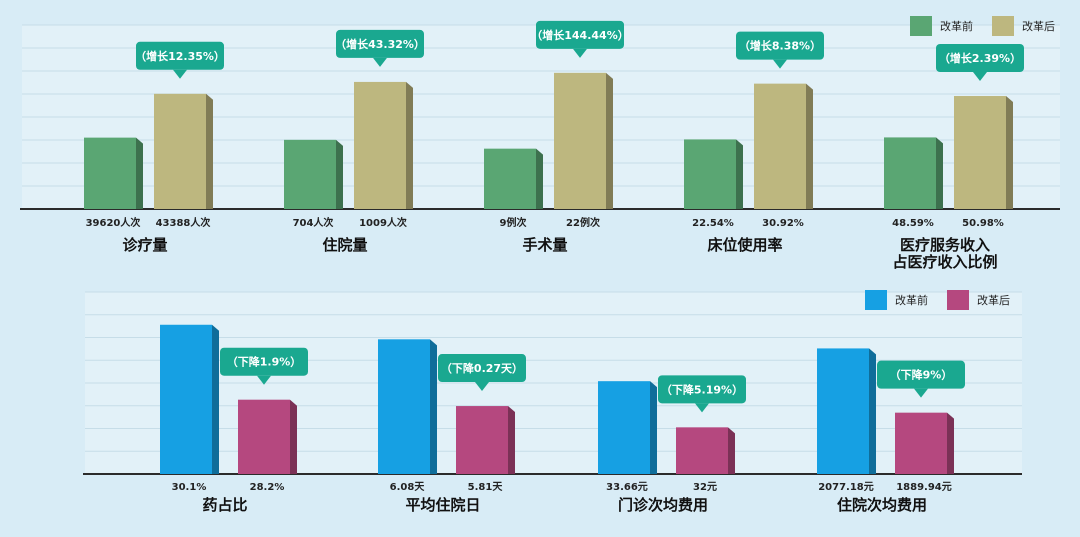 This screenshot has height=537, width=1080. What do you see at coordinates (1009, 152) in the screenshot?
I see `bar-side-after-g5` at bounding box center [1009, 152].